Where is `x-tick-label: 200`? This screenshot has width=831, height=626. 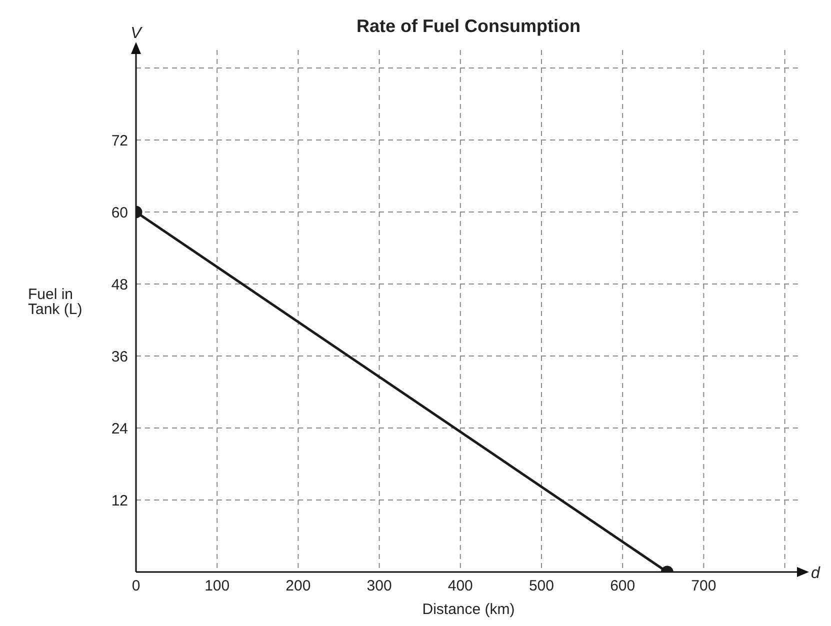
x-tick-label: 200 is located at coordinates (298, 586).